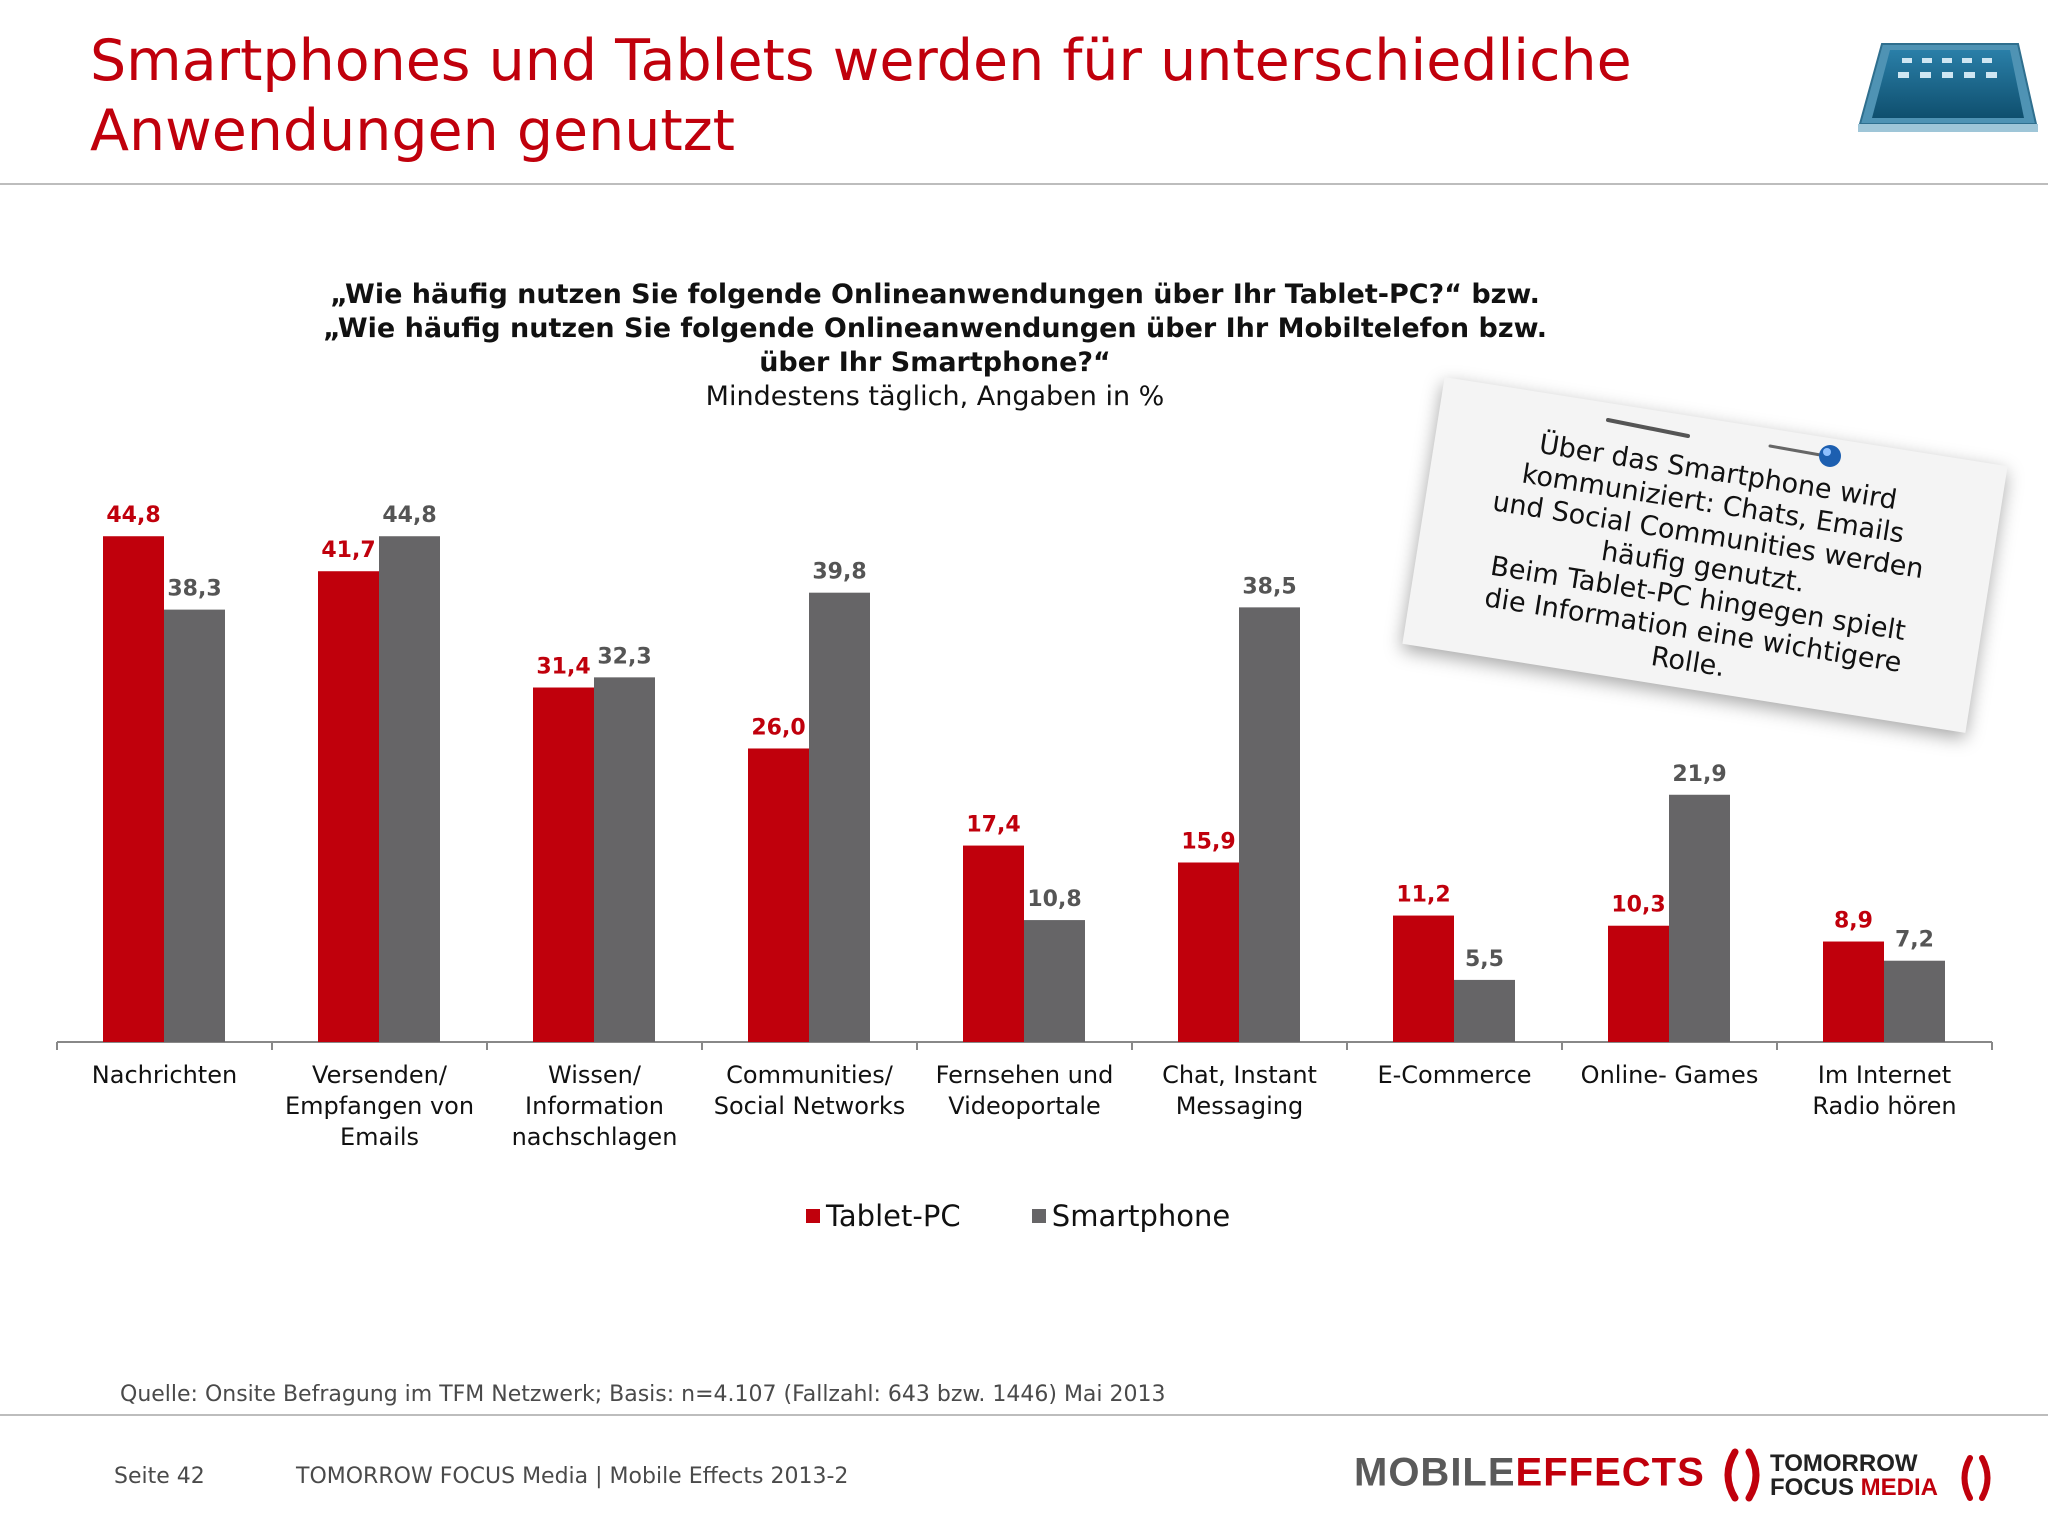  What do you see at coordinates (1435, 1472) in the screenshot?
I see `logo-mobile-text: MOBILE` at bounding box center [1435, 1472].